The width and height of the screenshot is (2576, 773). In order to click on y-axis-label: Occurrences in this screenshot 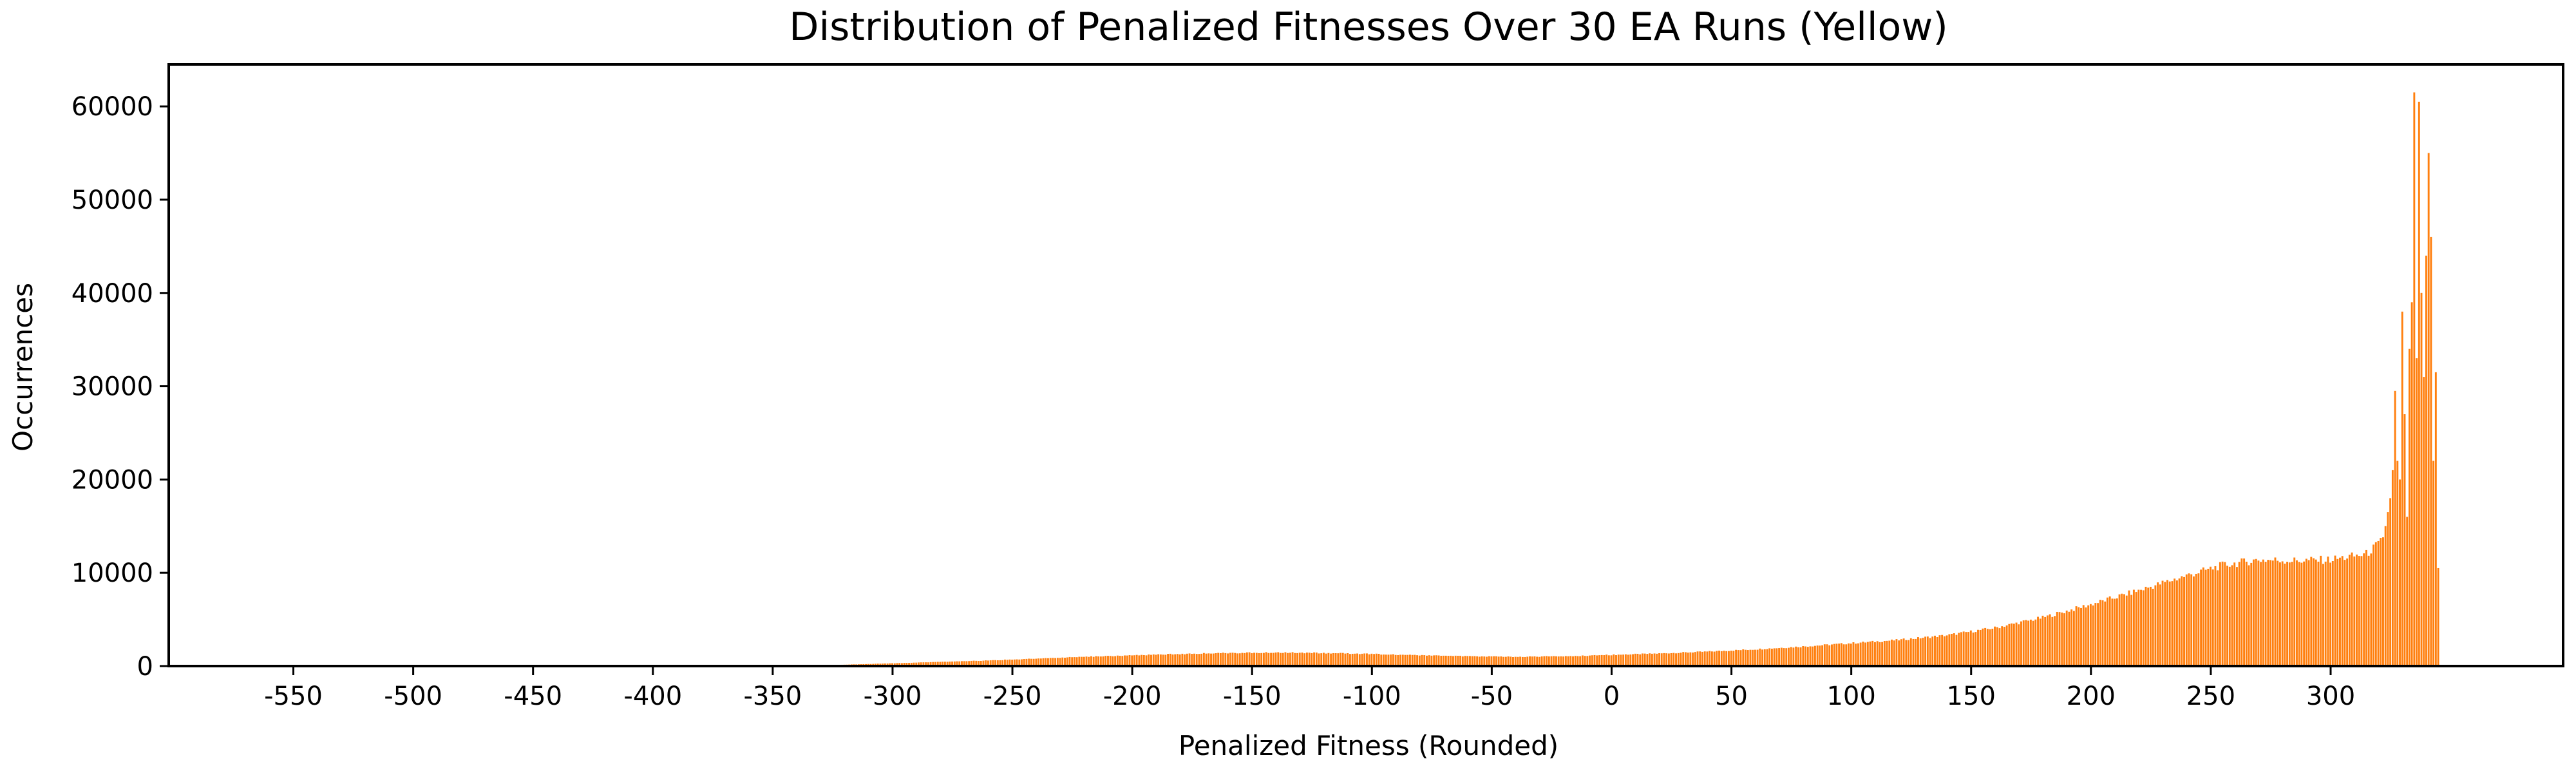, I will do `click(23, 367)`.